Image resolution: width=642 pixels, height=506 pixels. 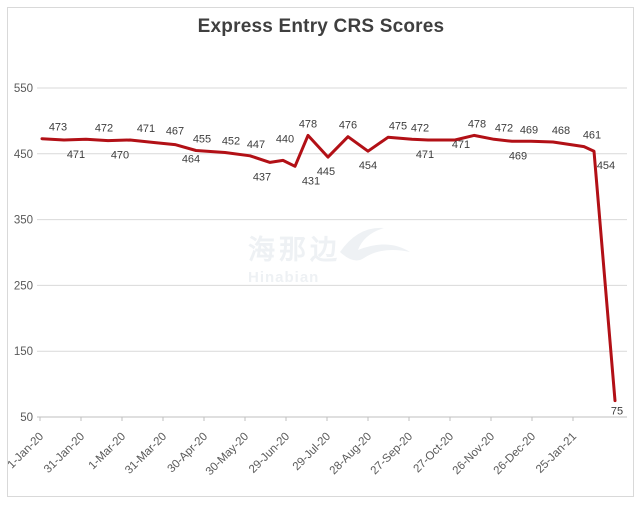 What do you see at coordinates (348, 126) in the screenshot?
I see `data-point-label: 476` at bounding box center [348, 126].